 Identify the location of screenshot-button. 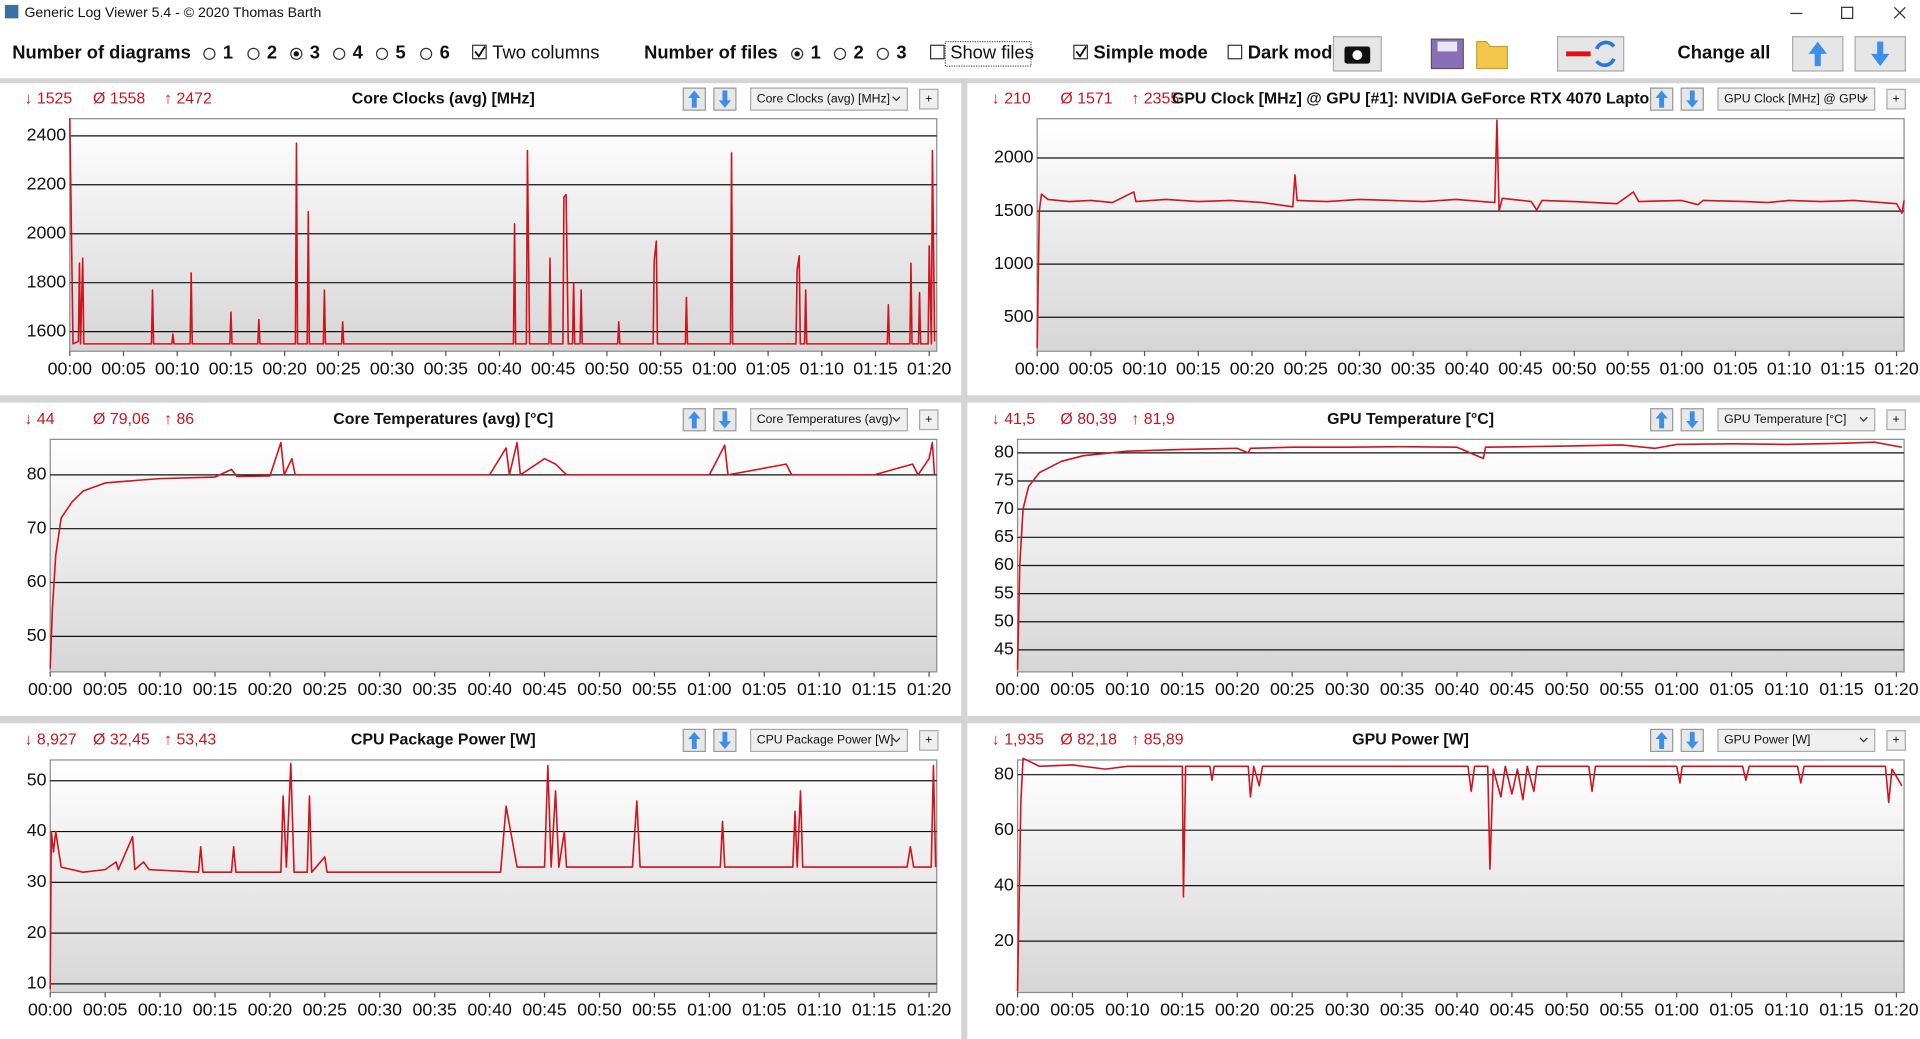
(1357, 54).